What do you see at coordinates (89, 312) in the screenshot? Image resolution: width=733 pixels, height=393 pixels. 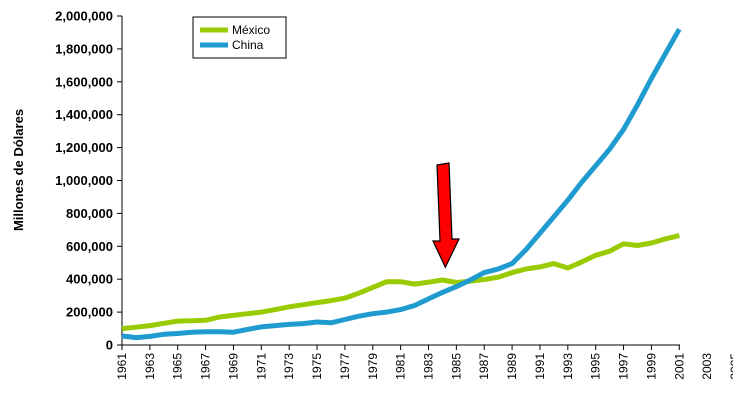 I see `y-tick-label: 200,000` at bounding box center [89, 312].